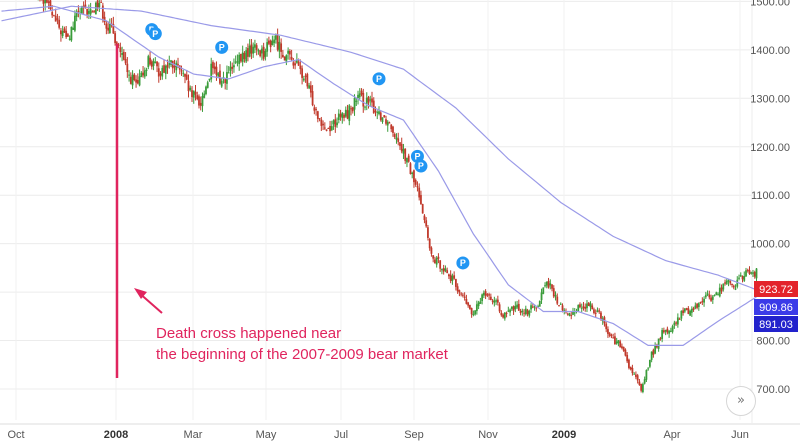  What do you see at coordinates (770, 99) in the screenshot?
I see `y-tick-label: 1300.00` at bounding box center [770, 99].